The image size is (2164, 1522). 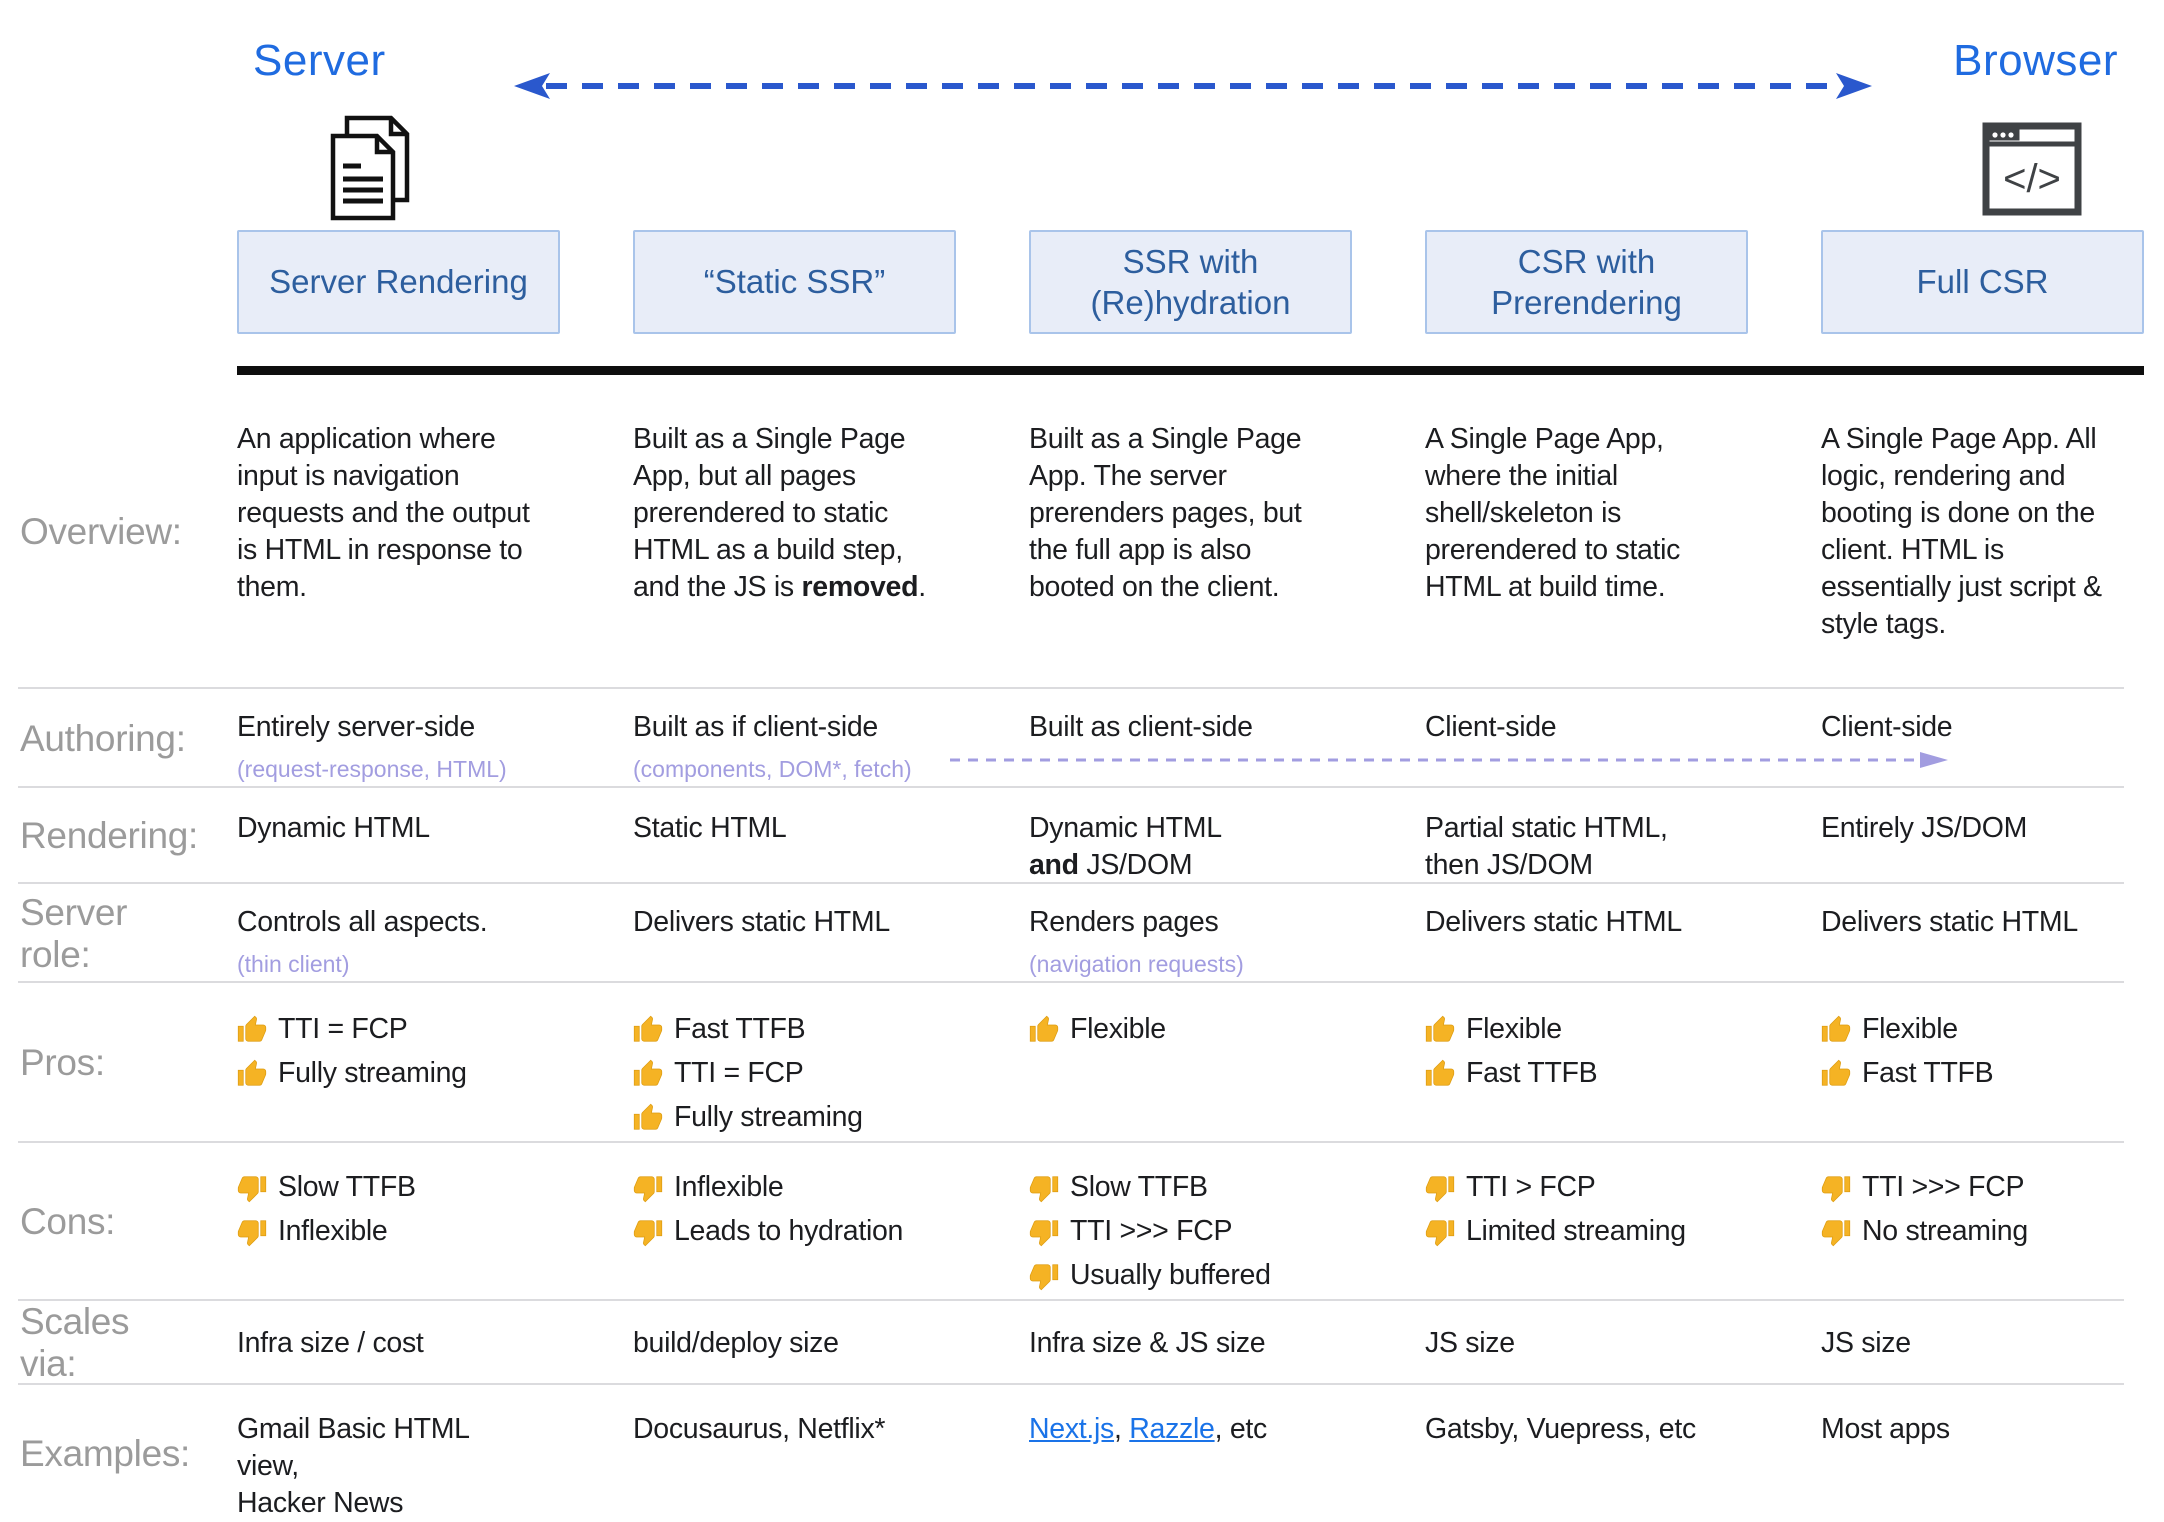 I want to click on con-item: Slow TTFB, so click(x=1175, y=1187).